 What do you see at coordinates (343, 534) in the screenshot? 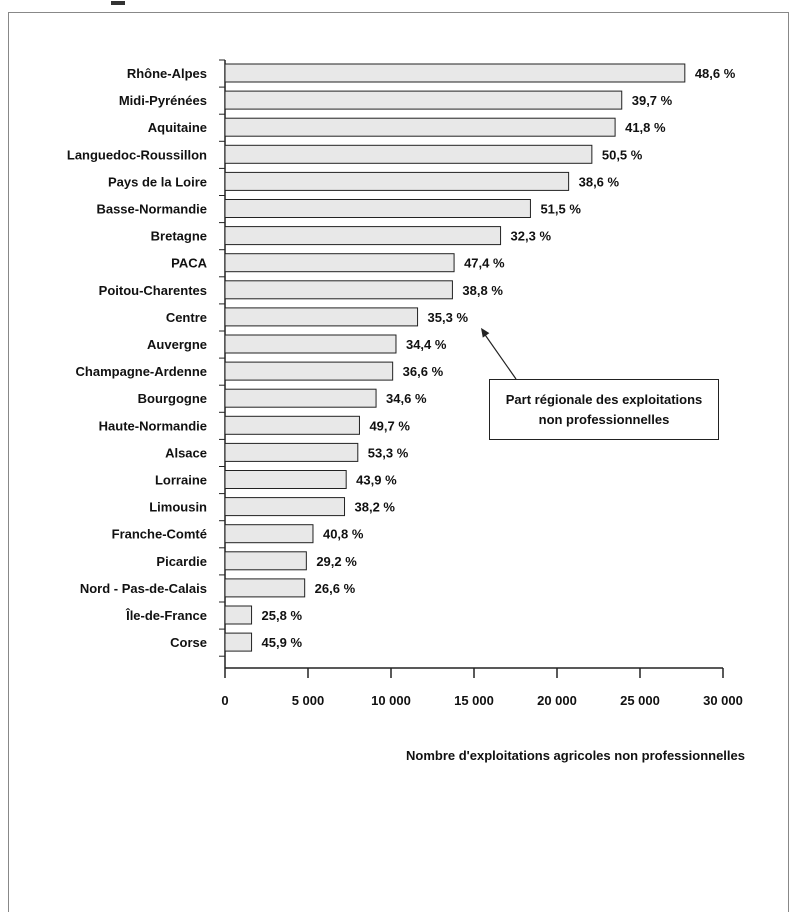
I see `value-label: 40,8 %` at bounding box center [343, 534].